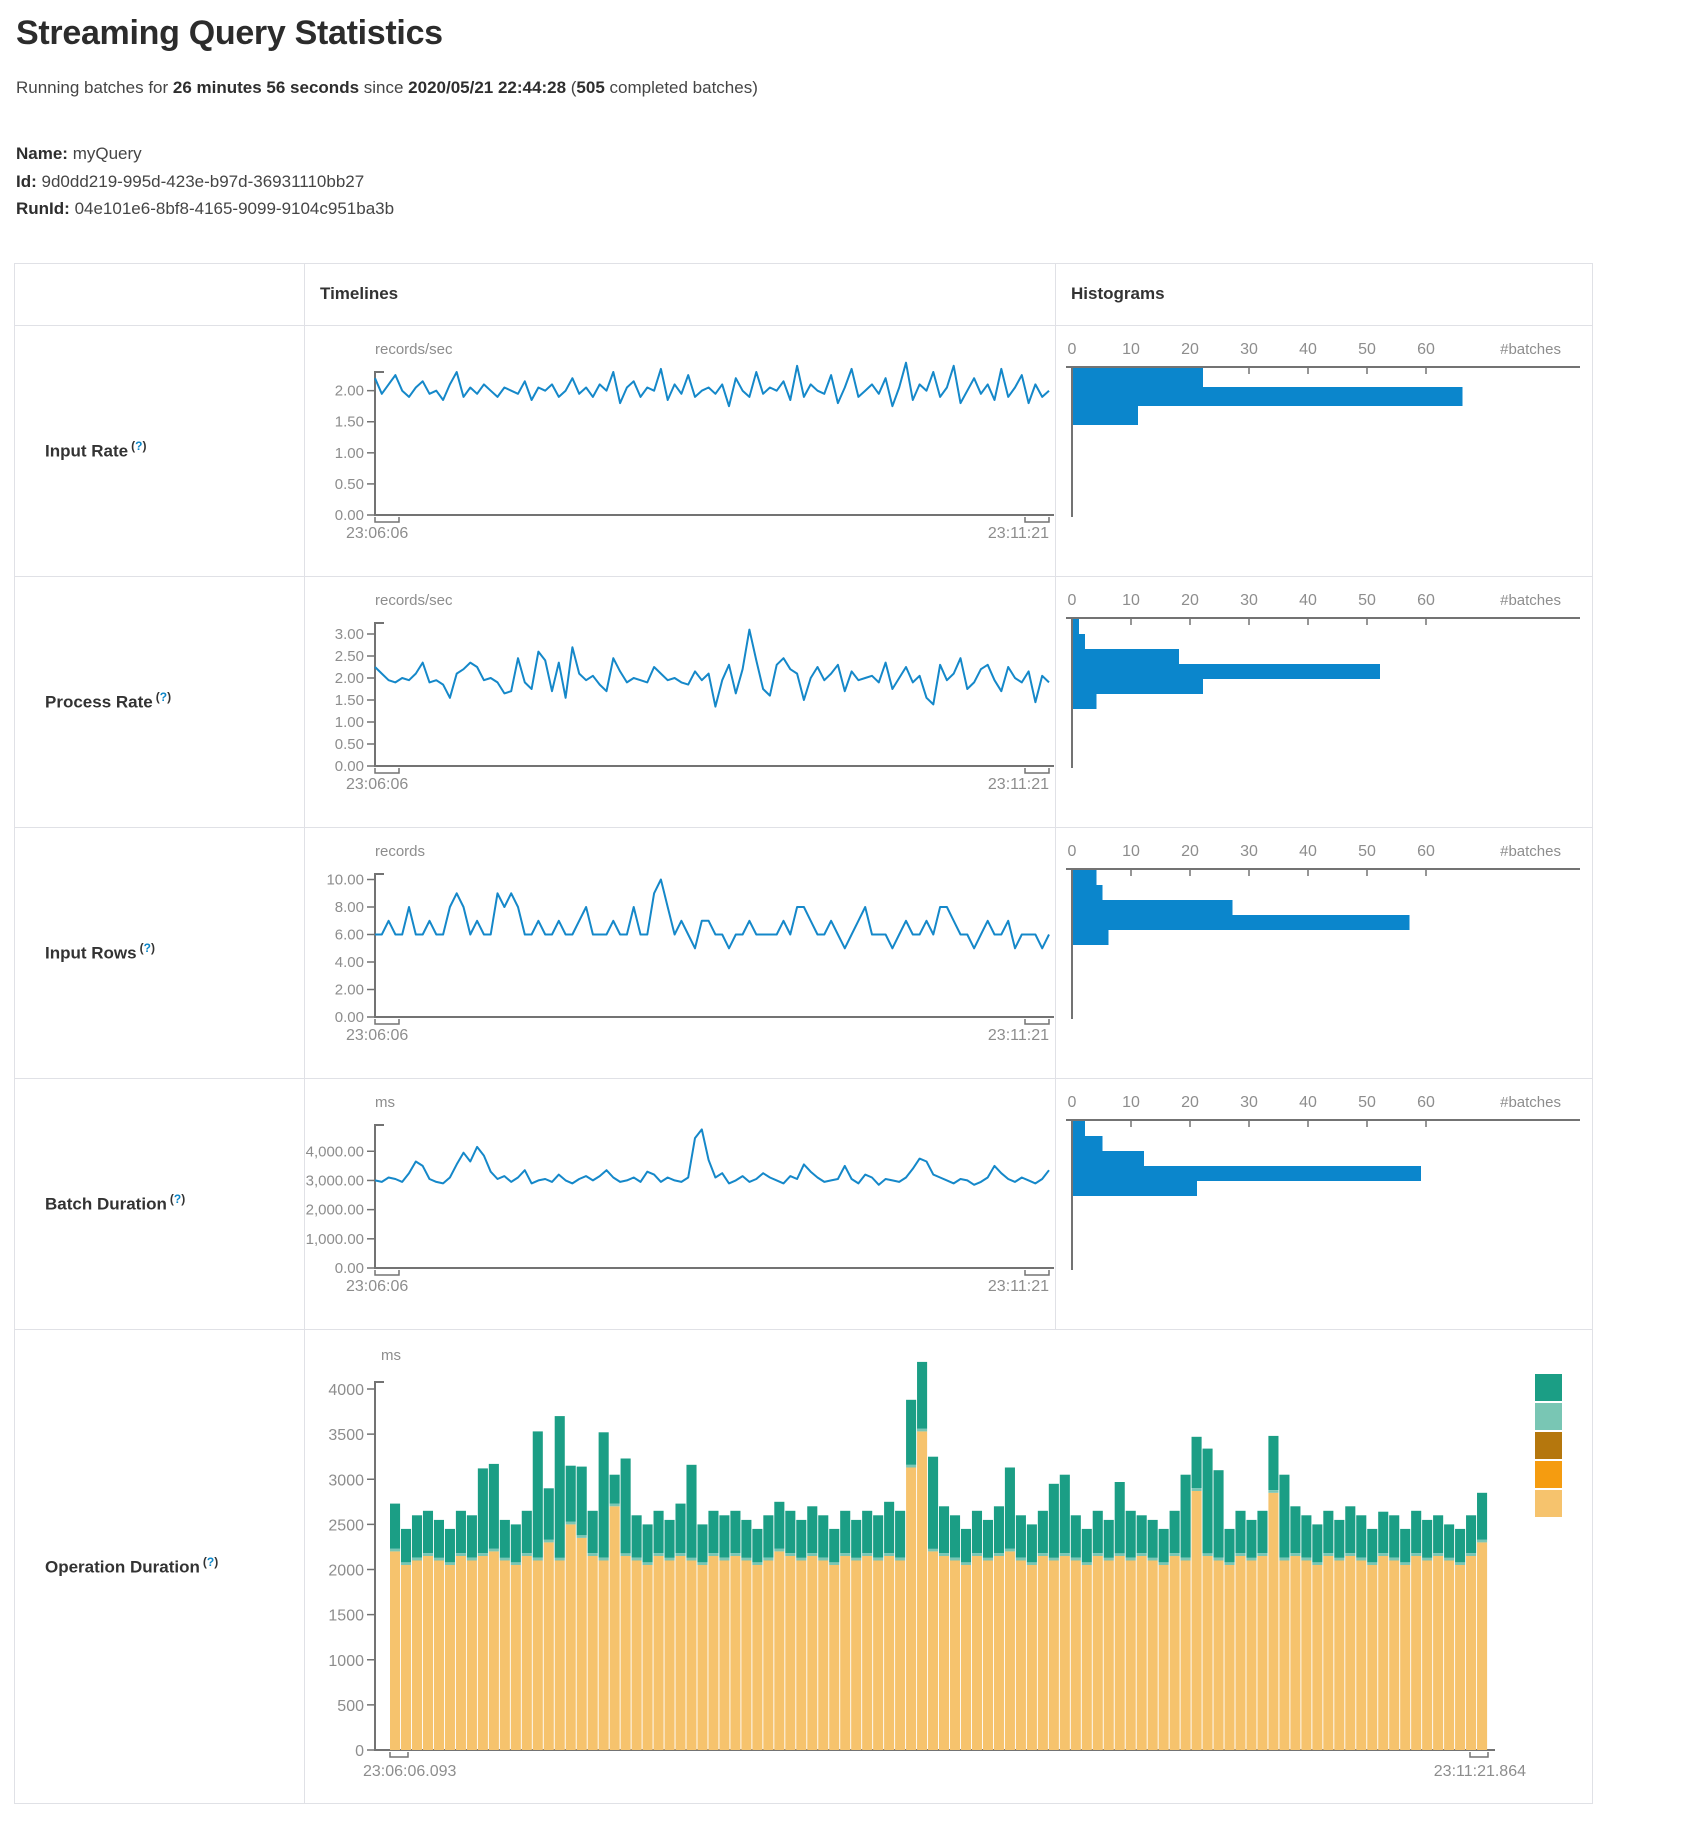 The height and width of the screenshot is (1824, 1693). Describe the element at coordinates (571, 87) in the screenshot. I see `paren-open: (` at that location.